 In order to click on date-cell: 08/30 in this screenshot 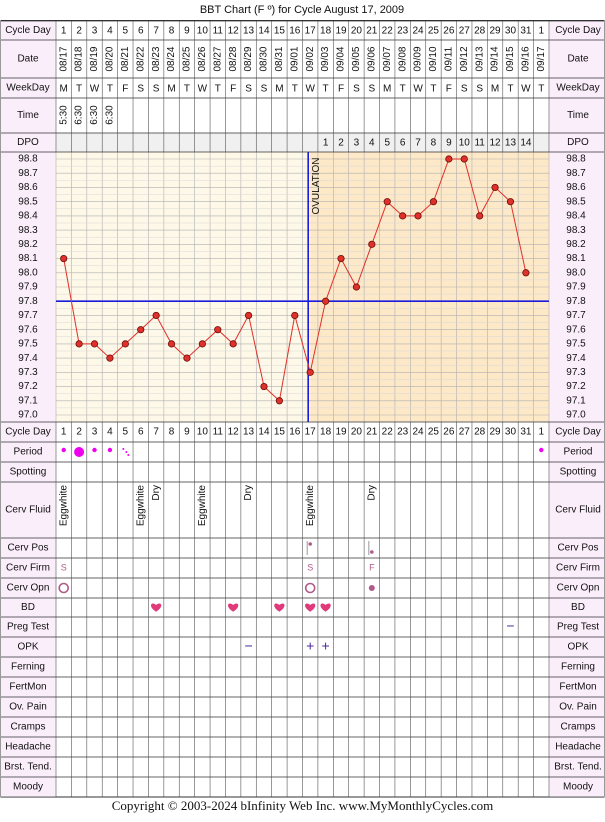, I will do `click(264, 58)`.